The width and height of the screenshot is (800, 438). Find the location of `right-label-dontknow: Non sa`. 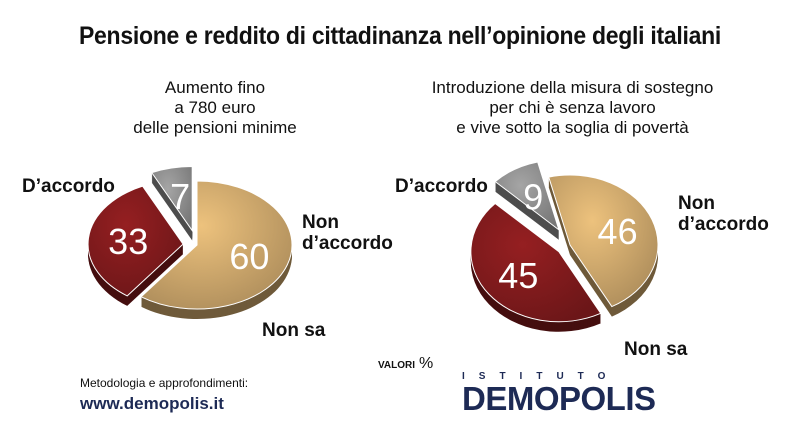

right-label-dontknow: Non sa is located at coordinates (656, 349).